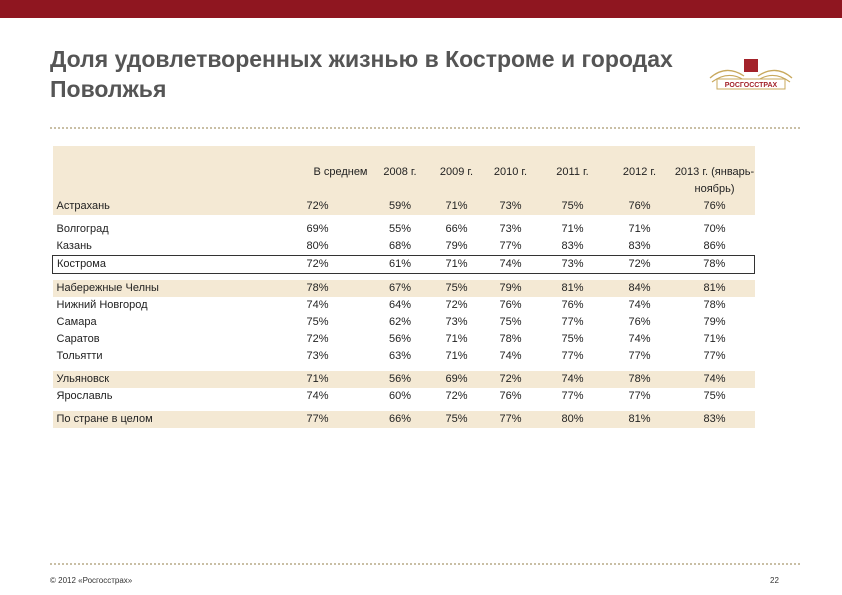 This screenshot has height=595, width=842. Describe the element at coordinates (425, 564) in the screenshot. I see `dotted-divider-bottom` at that location.